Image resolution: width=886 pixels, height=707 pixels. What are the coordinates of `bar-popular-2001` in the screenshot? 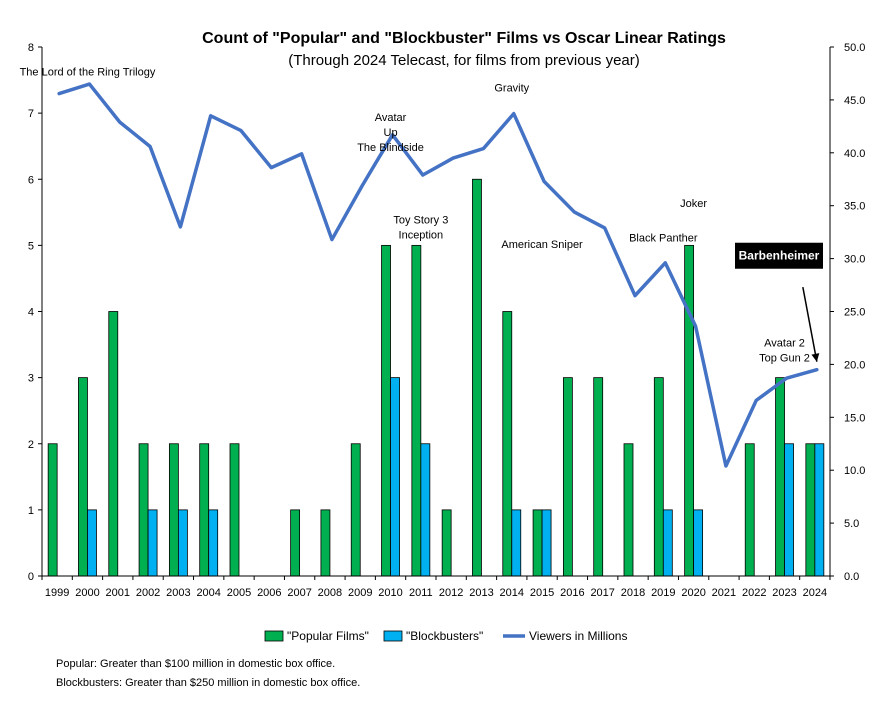 It's located at (113, 444).